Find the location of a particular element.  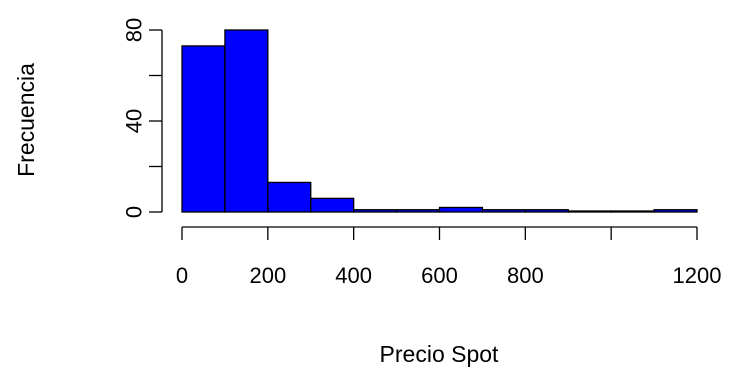

x-tick-label-400: 400 is located at coordinates (353, 275).